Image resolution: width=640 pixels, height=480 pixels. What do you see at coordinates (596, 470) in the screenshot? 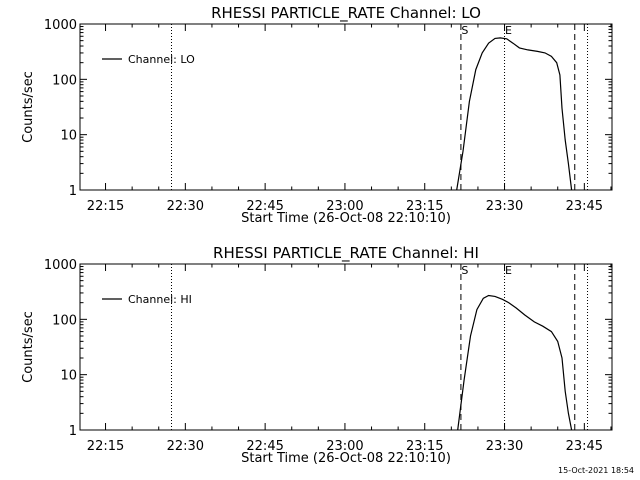
I see `page-timestamp: 15-Oct-2021 18:54` at bounding box center [596, 470].